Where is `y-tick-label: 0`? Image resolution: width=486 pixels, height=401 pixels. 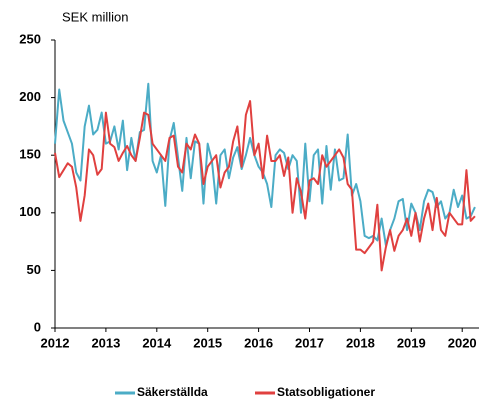 y-tick-label: 0 is located at coordinates (37, 326).